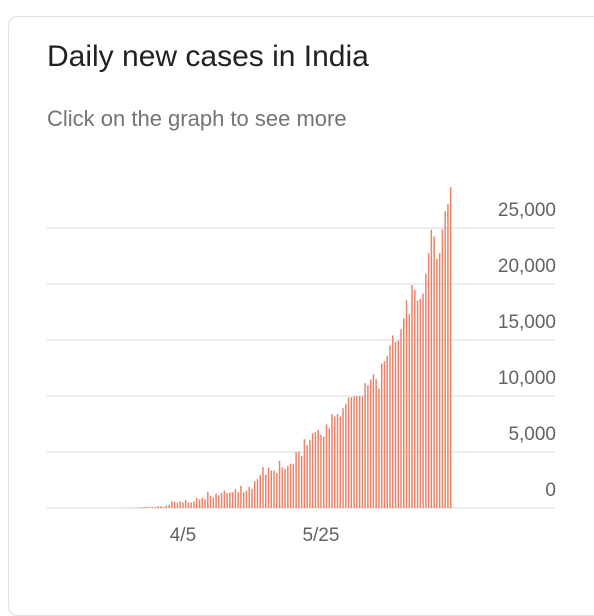 This screenshot has height=616, width=594. What do you see at coordinates (183, 535) in the screenshot?
I see `x-tick-label: 4/5` at bounding box center [183, 535].